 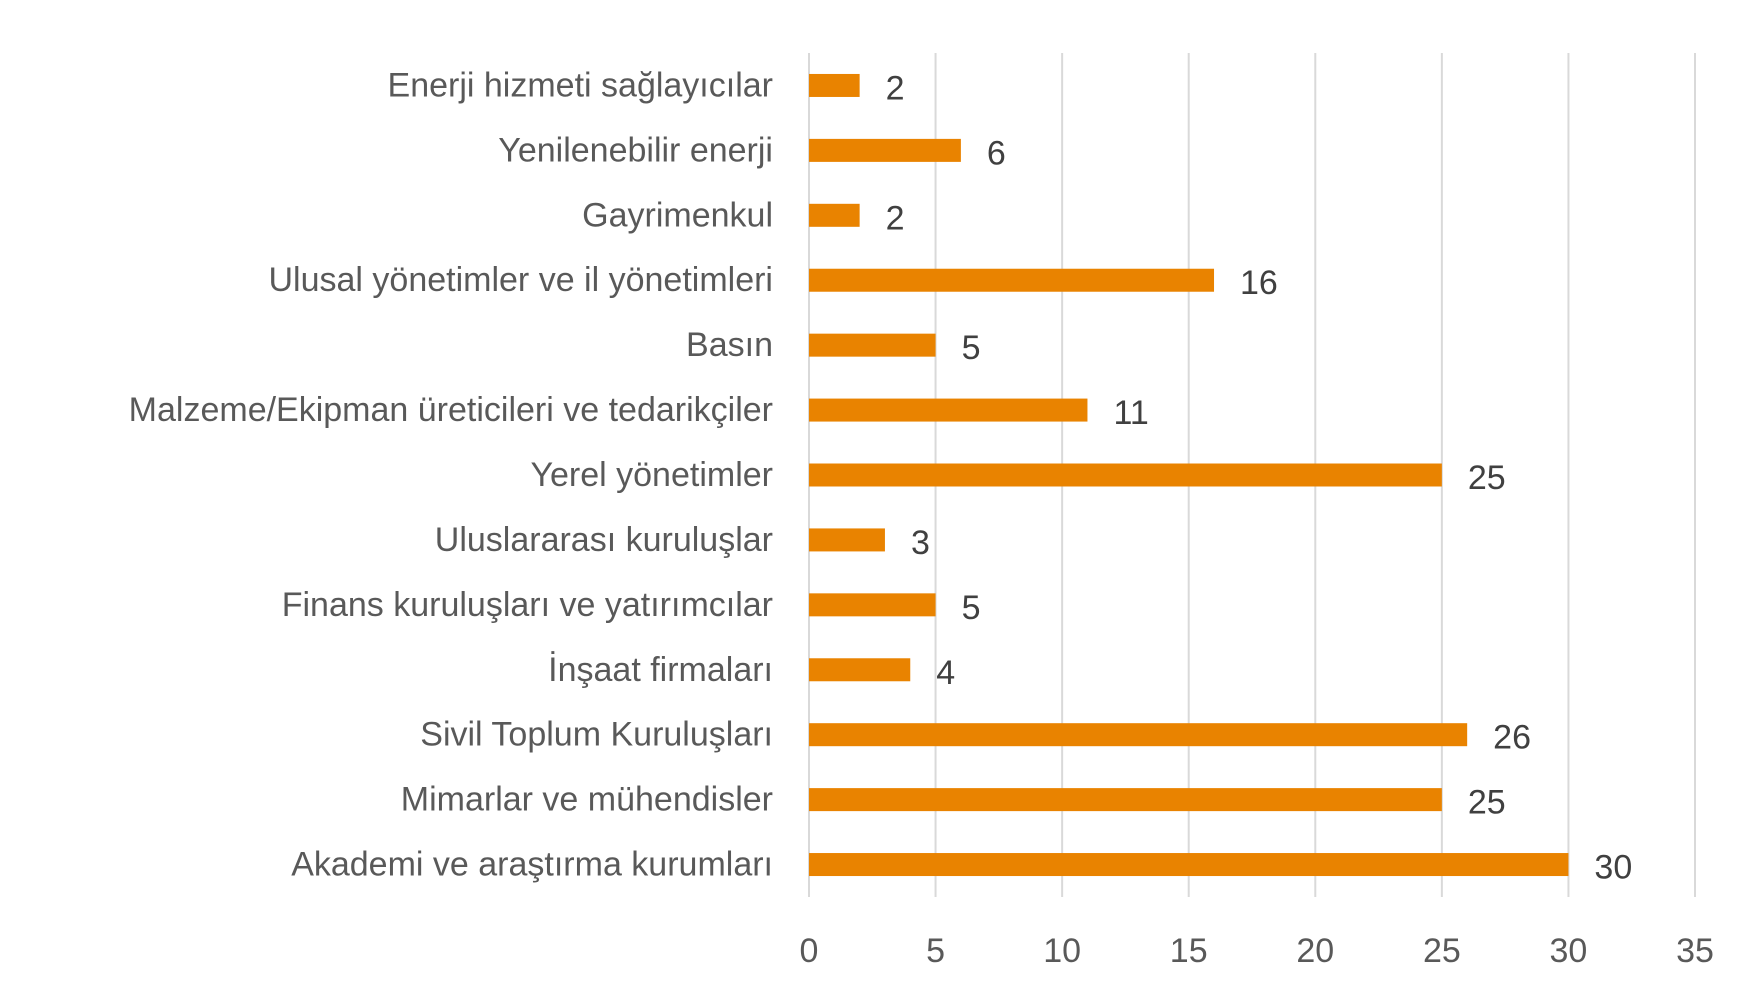 I want to click on x-tick-label: 25, so click(x=1442, y=951).